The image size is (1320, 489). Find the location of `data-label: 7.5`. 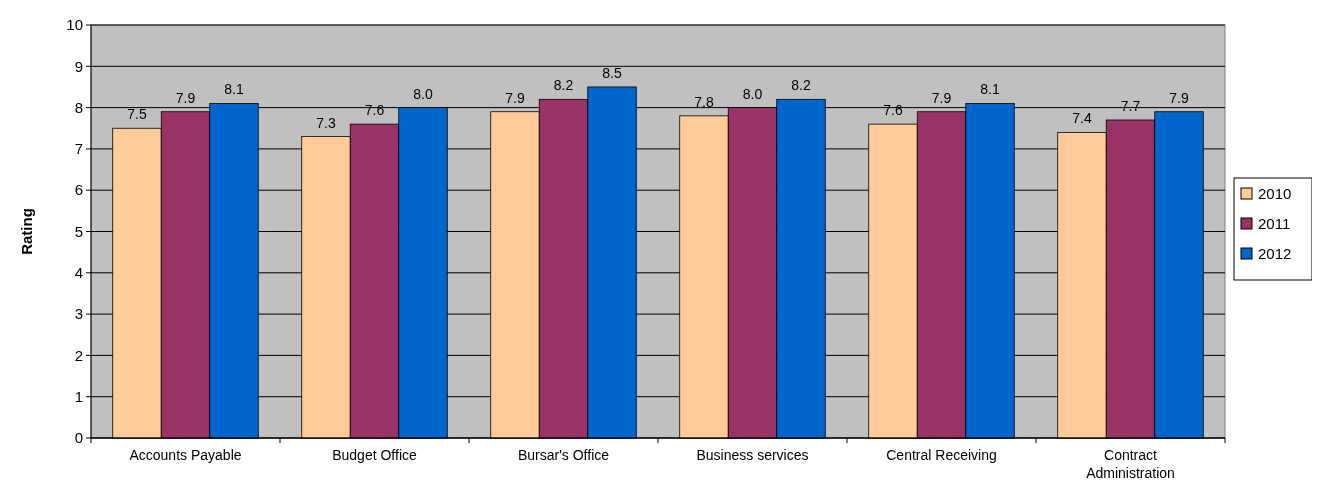

data-label: 7.5 is located at coordinates (137, 114).